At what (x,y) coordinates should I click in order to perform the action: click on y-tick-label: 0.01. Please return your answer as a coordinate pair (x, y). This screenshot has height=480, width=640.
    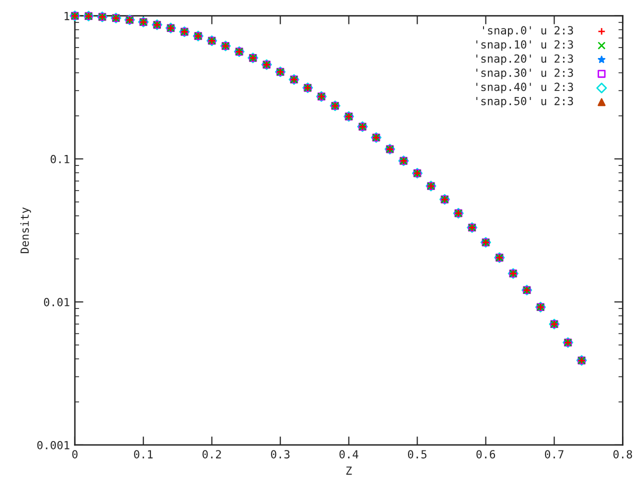
    Looking at the image, I should click on (57, 302).